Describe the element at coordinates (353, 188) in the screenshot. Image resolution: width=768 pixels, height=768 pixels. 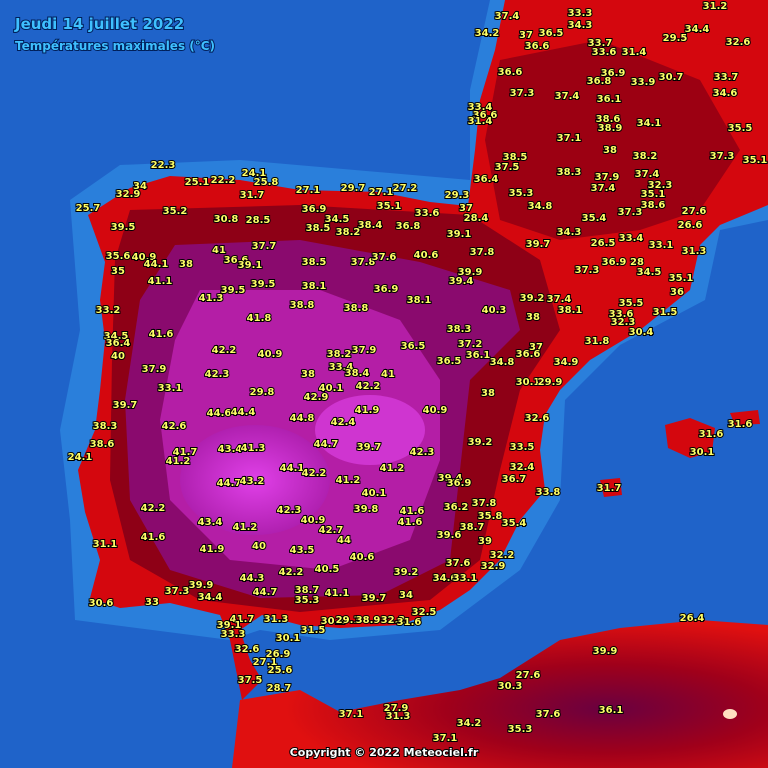
I see `station-temperature: 29.7` at that location.